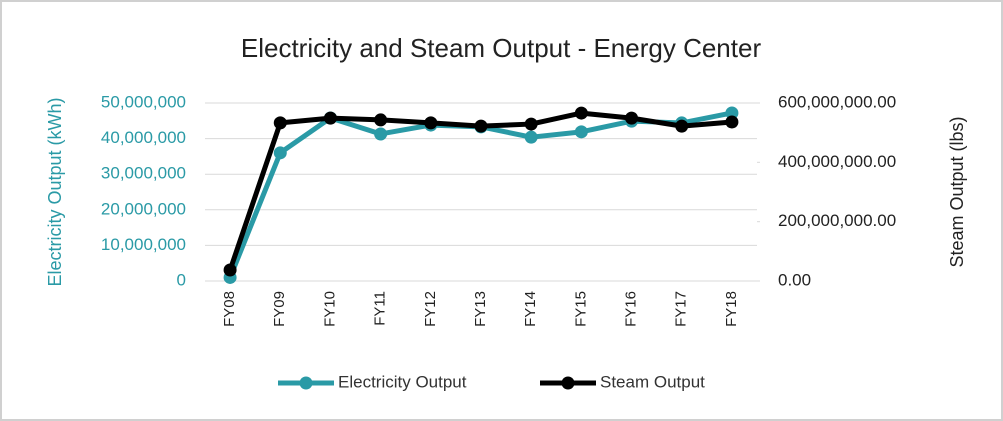 The width and height of the screenshot is (1003, 421). Describe the element at coordinates (530, 309) in the screenshot. I see `x-tick-label: FY14` at that location.